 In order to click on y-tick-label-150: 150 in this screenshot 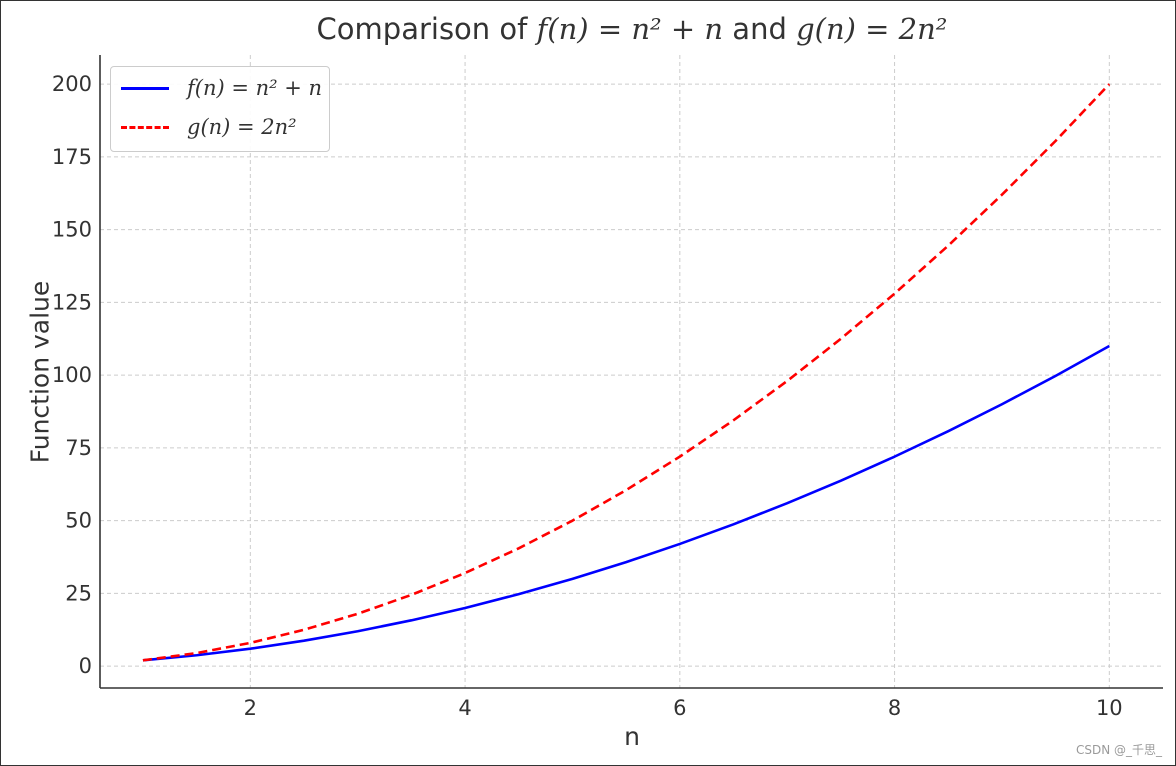, I will do `click(72, 230)`.